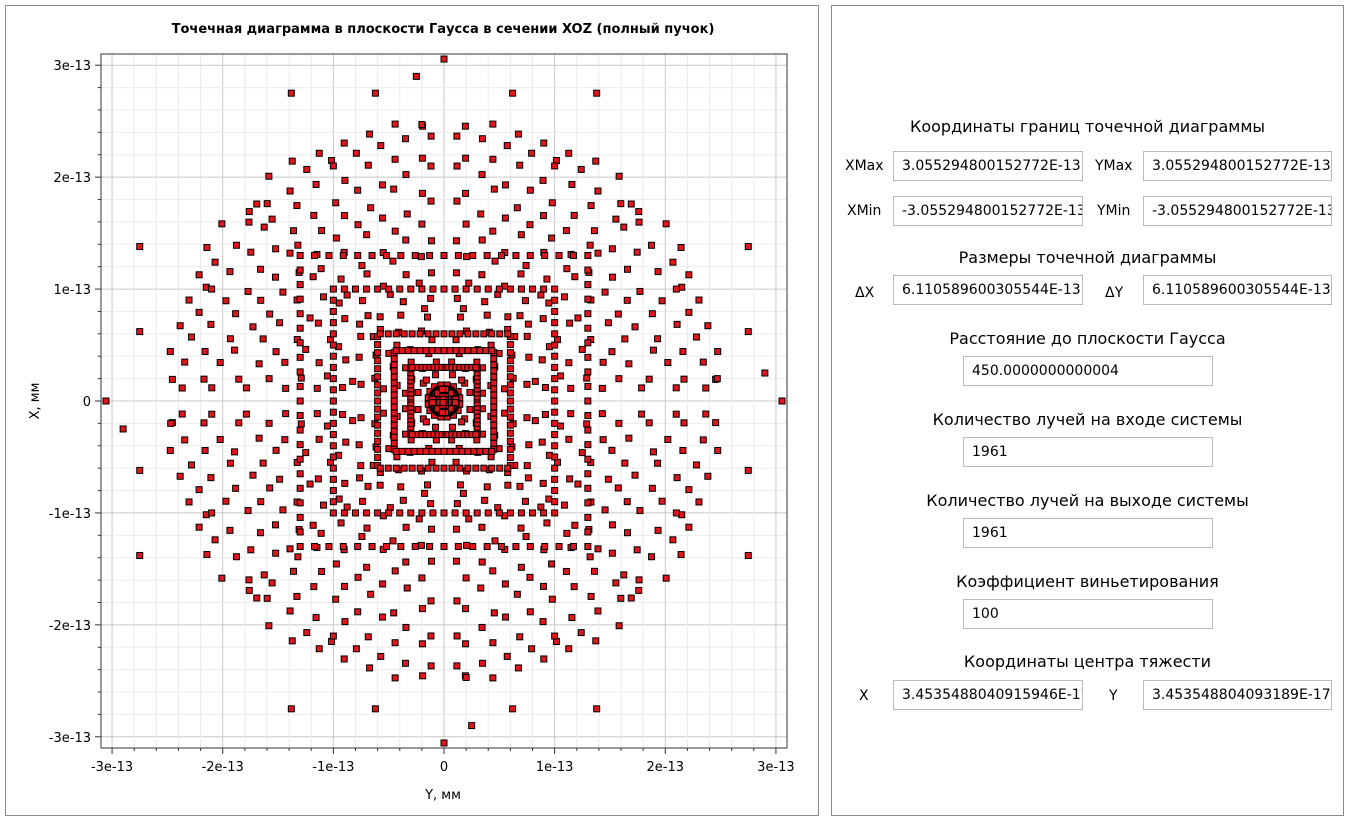 This screenshot has width=1348, height=823. Describe the element at coordinates (1088, 614) in the screenshot. I see `vignetting-field: 100` at that location.